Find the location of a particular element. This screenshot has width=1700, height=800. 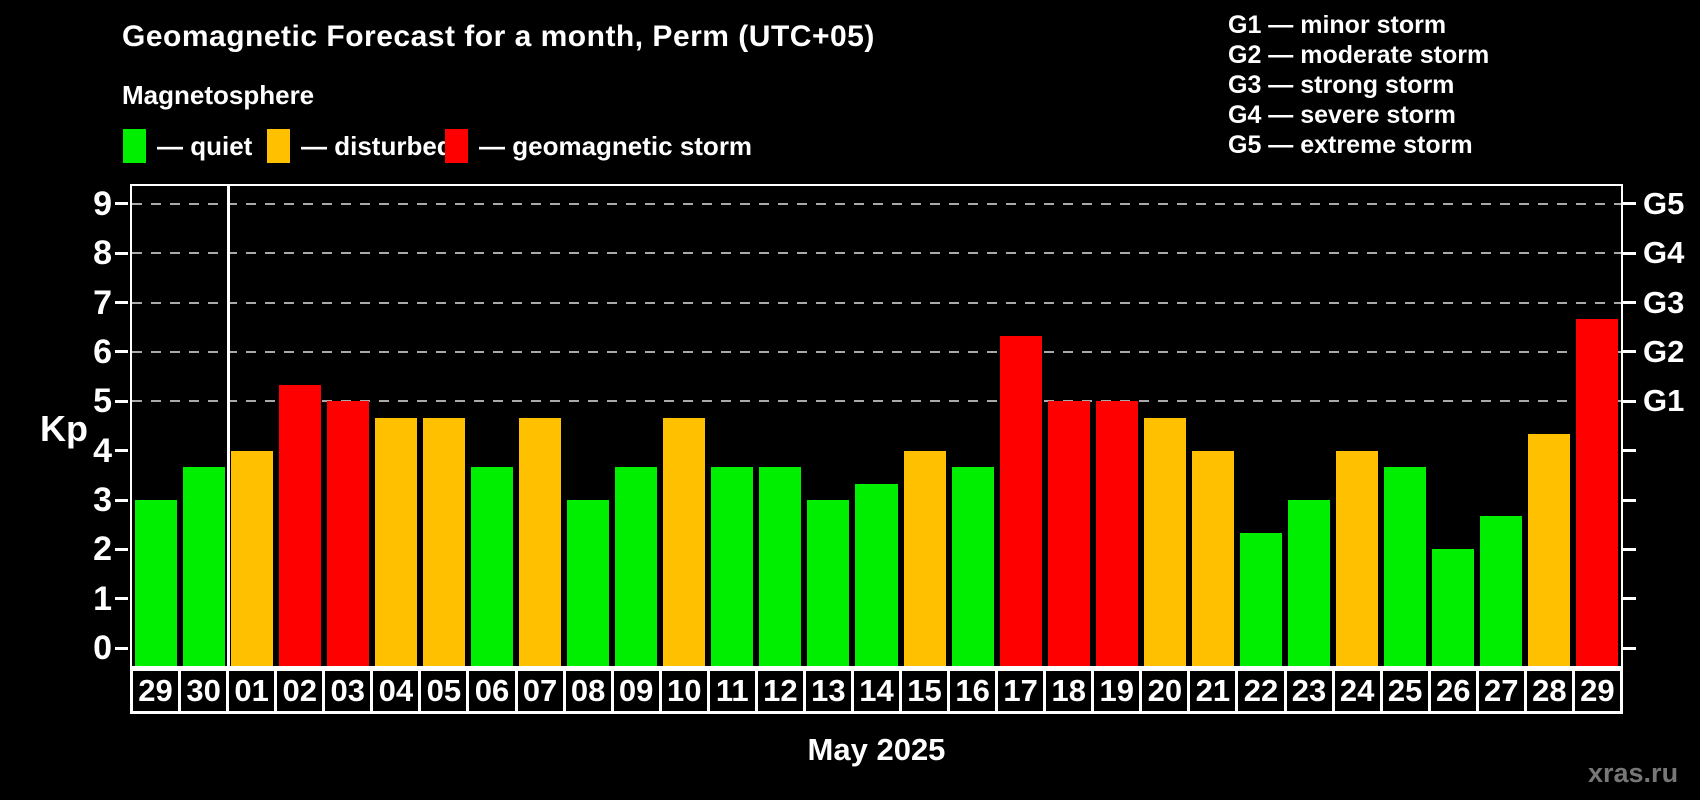

legend-item-quiet: — quiet is located at coordinates (187, 146).